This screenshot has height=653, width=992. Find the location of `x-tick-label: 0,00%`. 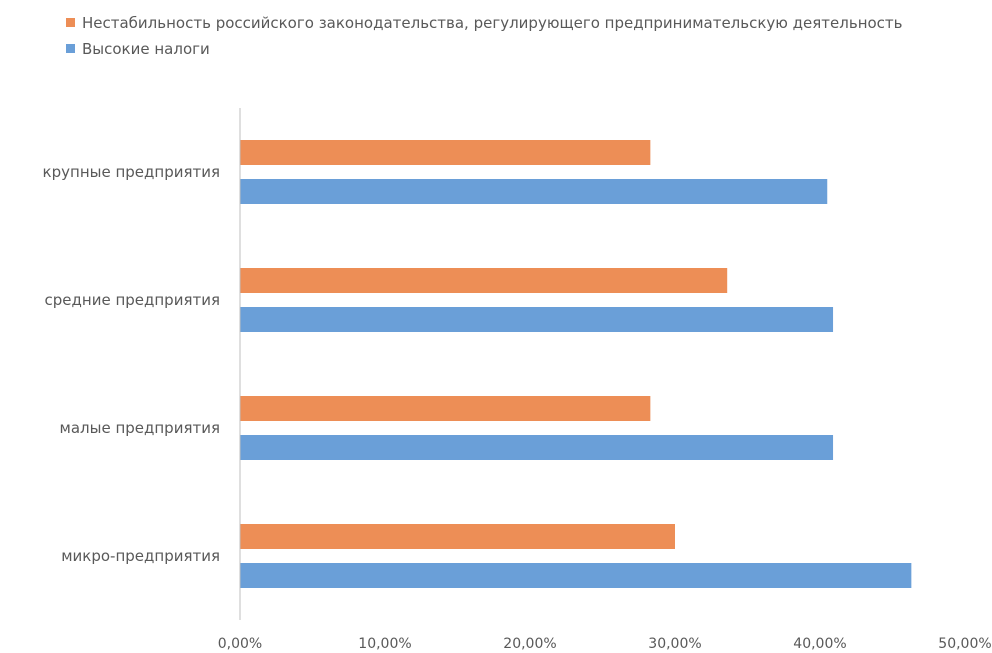

x-tick-label: 0,00% is located at coordinates (240, 644).